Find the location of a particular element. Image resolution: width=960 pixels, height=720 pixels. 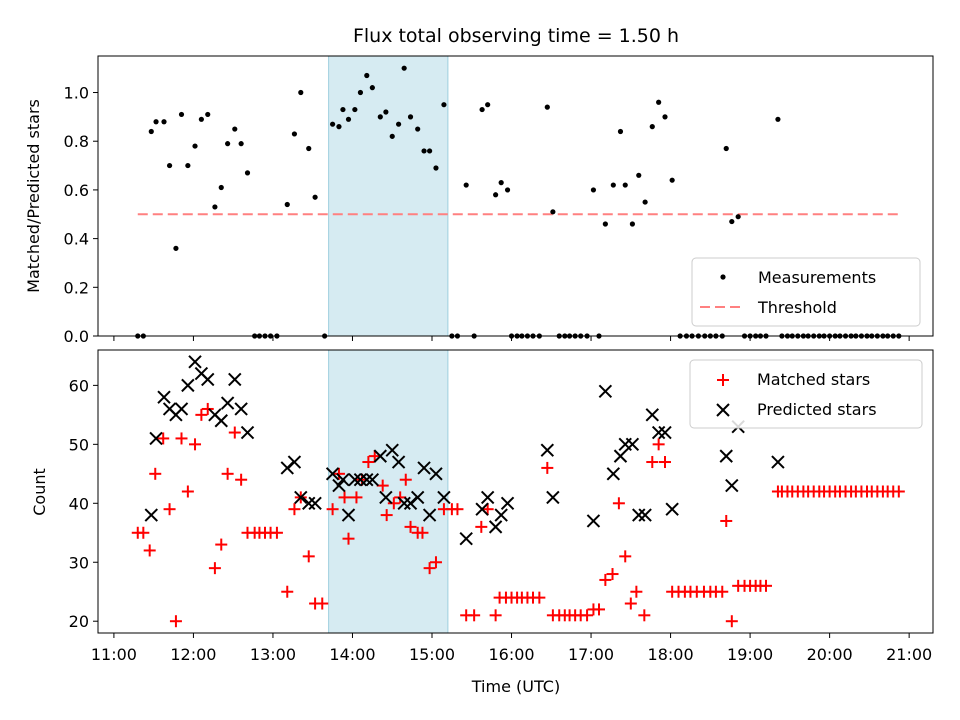

top-y-tick-label: 0.6 is located at coordinates (76, 190).